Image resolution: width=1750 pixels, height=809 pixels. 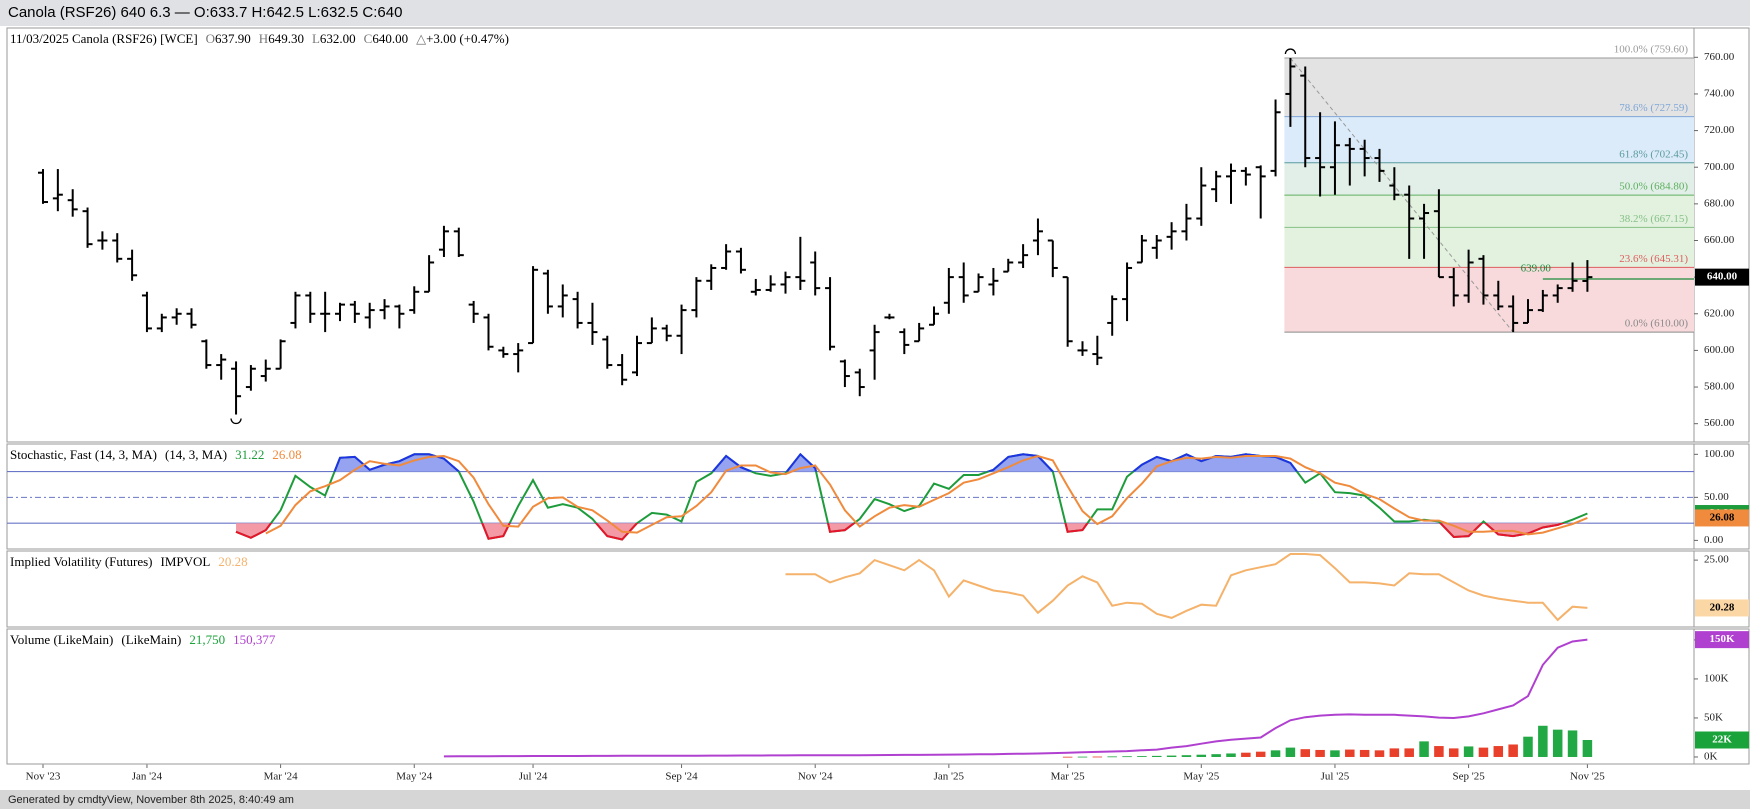 I want to click on x-tick-label: Jan '24, so click(x=147, y=777).